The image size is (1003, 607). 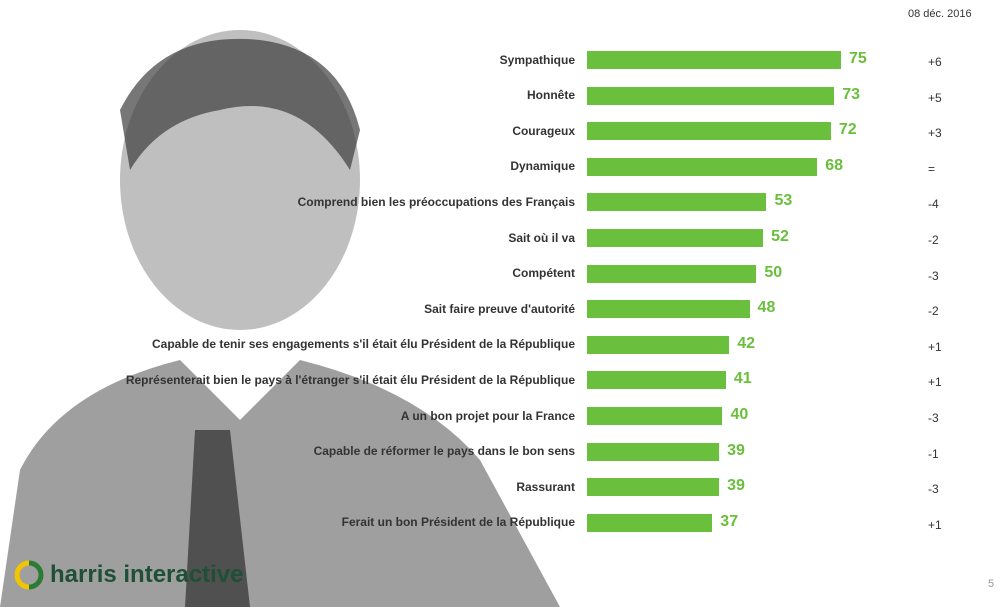 I want to click on category-label: Honnête, so click(x=551, y=95).